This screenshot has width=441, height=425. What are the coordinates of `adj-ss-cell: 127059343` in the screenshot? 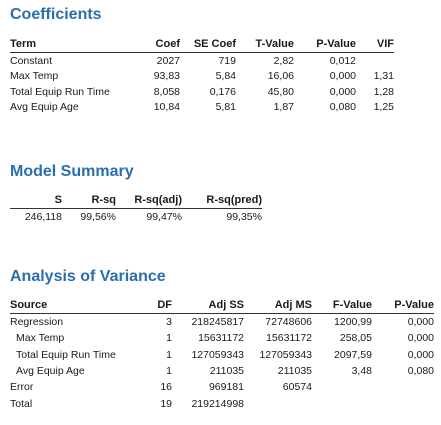 It's located at (217, 354).